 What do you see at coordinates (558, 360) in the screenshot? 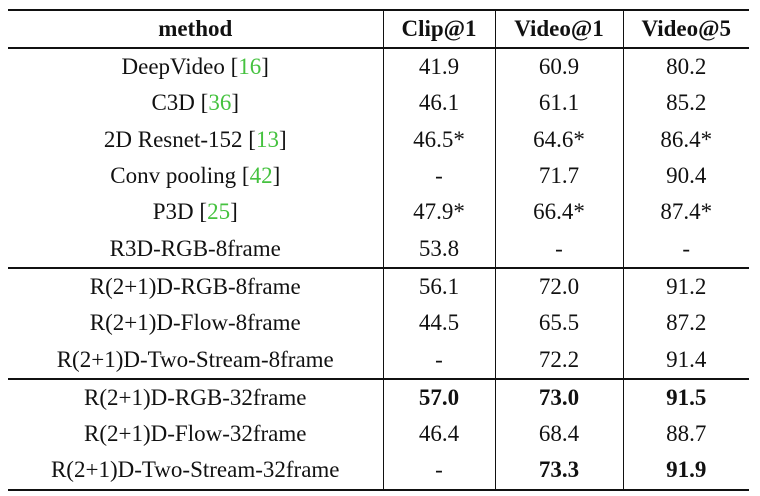
I see `video-at-1-cell: 72.2` at bounding box center [558, 360].